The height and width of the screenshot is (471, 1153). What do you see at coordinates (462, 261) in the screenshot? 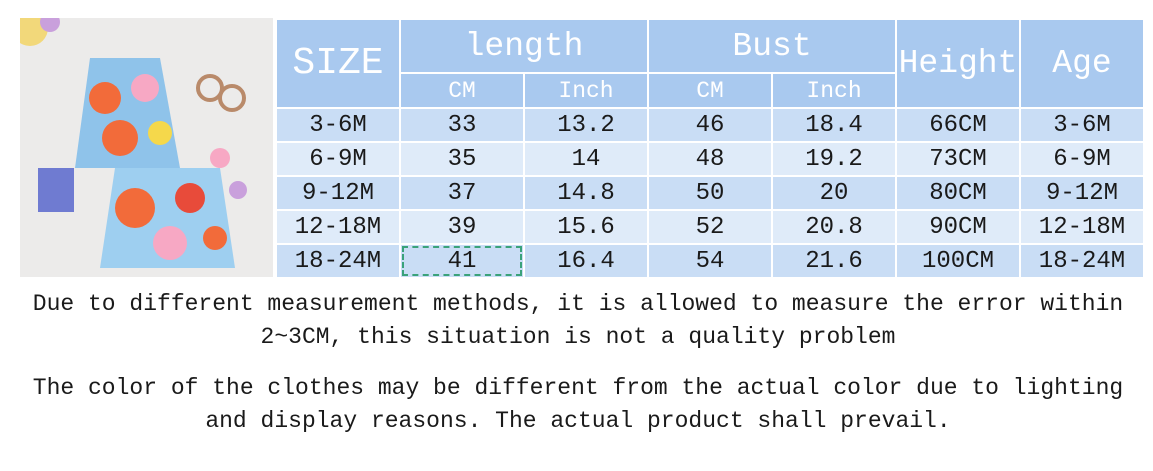
I see `table-cell: 41` at bounding box center [462, 261].